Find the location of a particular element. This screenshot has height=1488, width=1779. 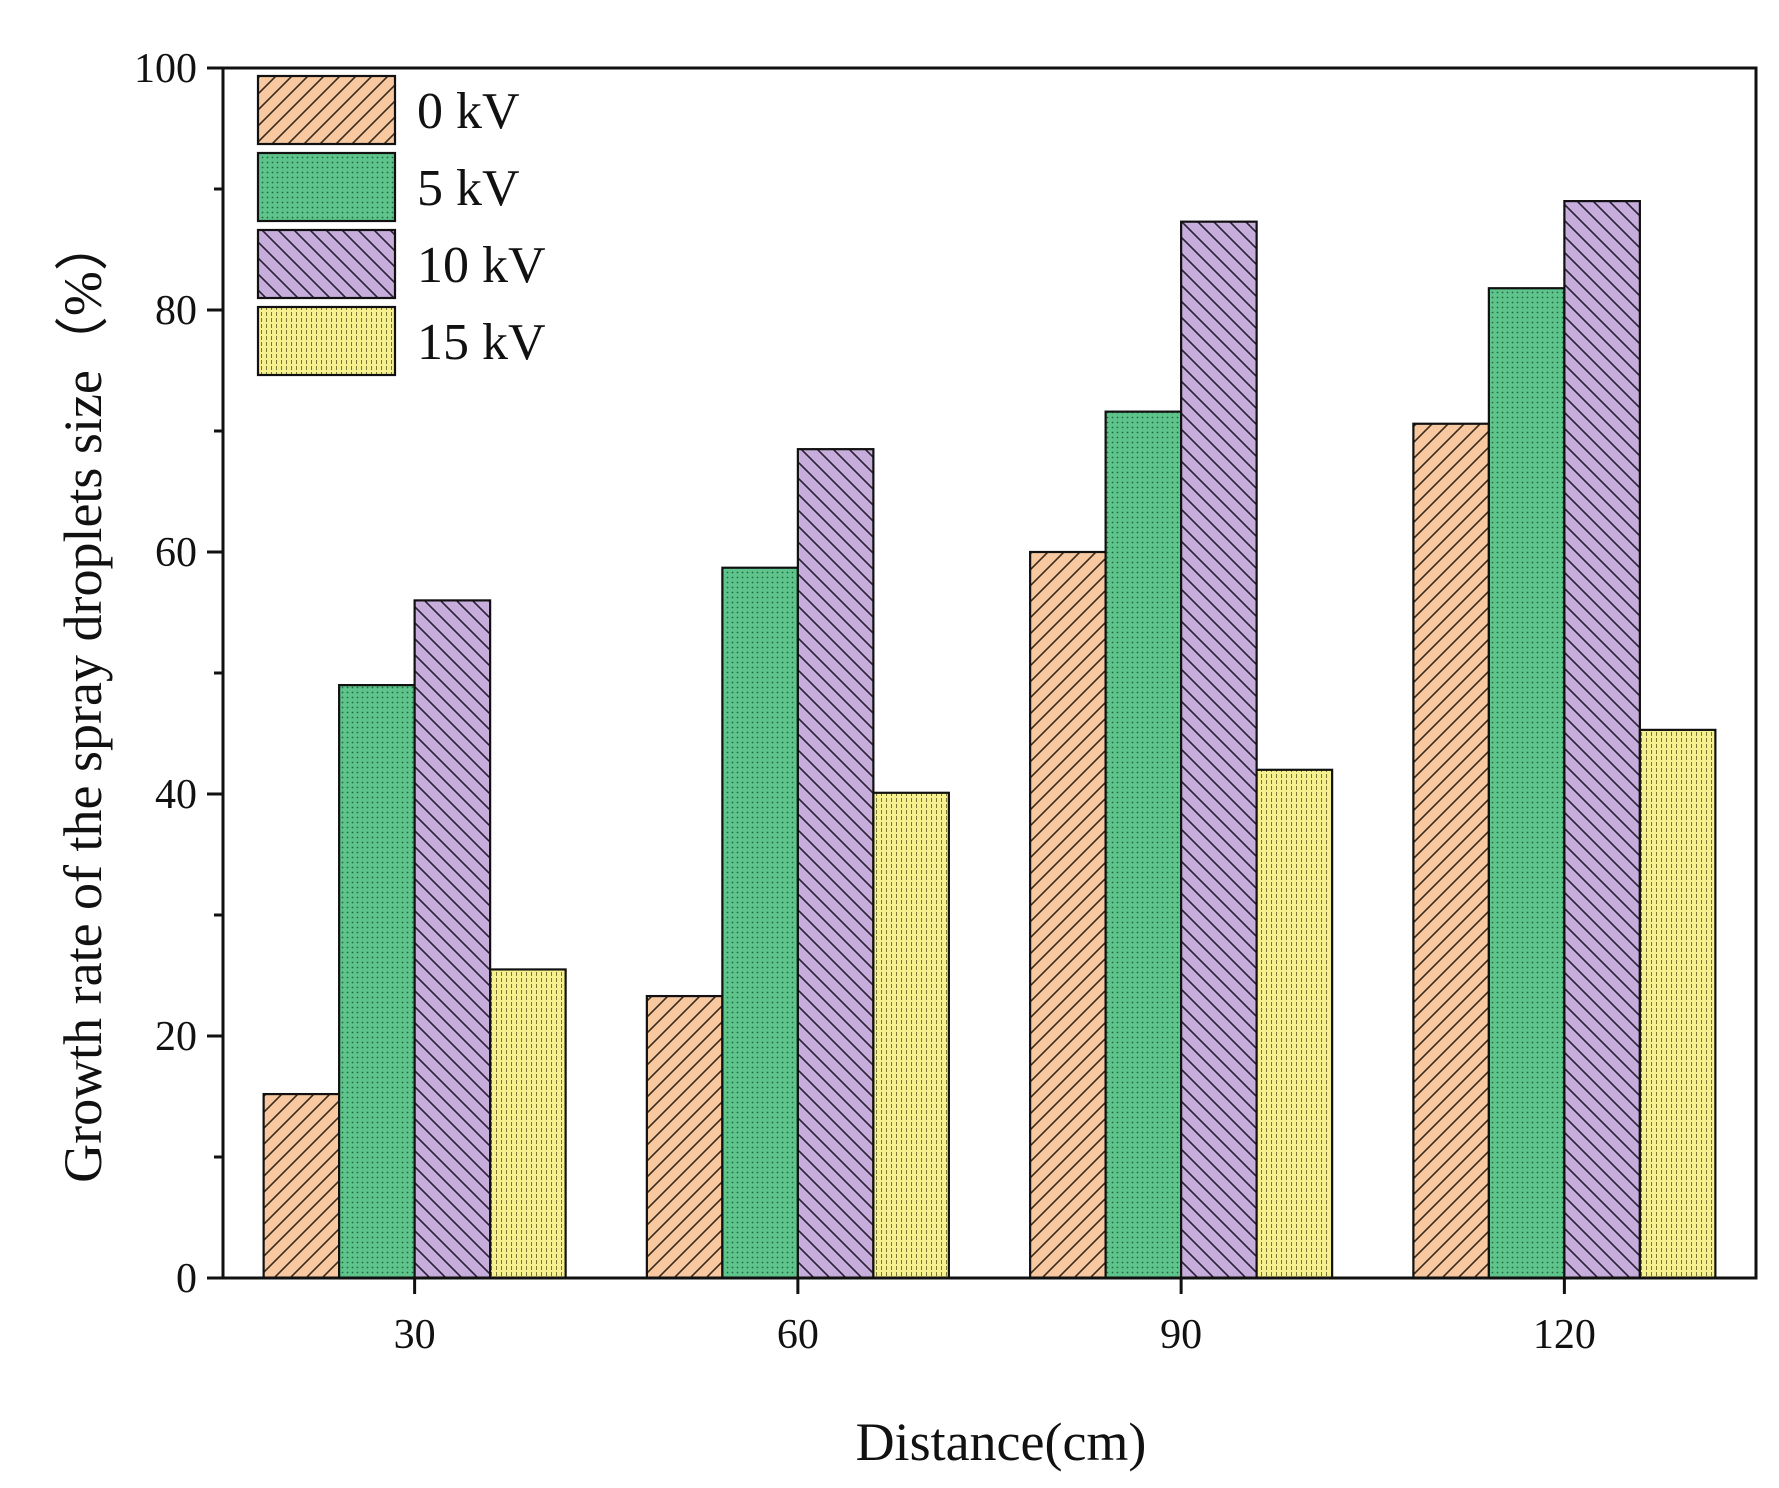

y-tick-label: 20 is located at coordinates (176, 1037).